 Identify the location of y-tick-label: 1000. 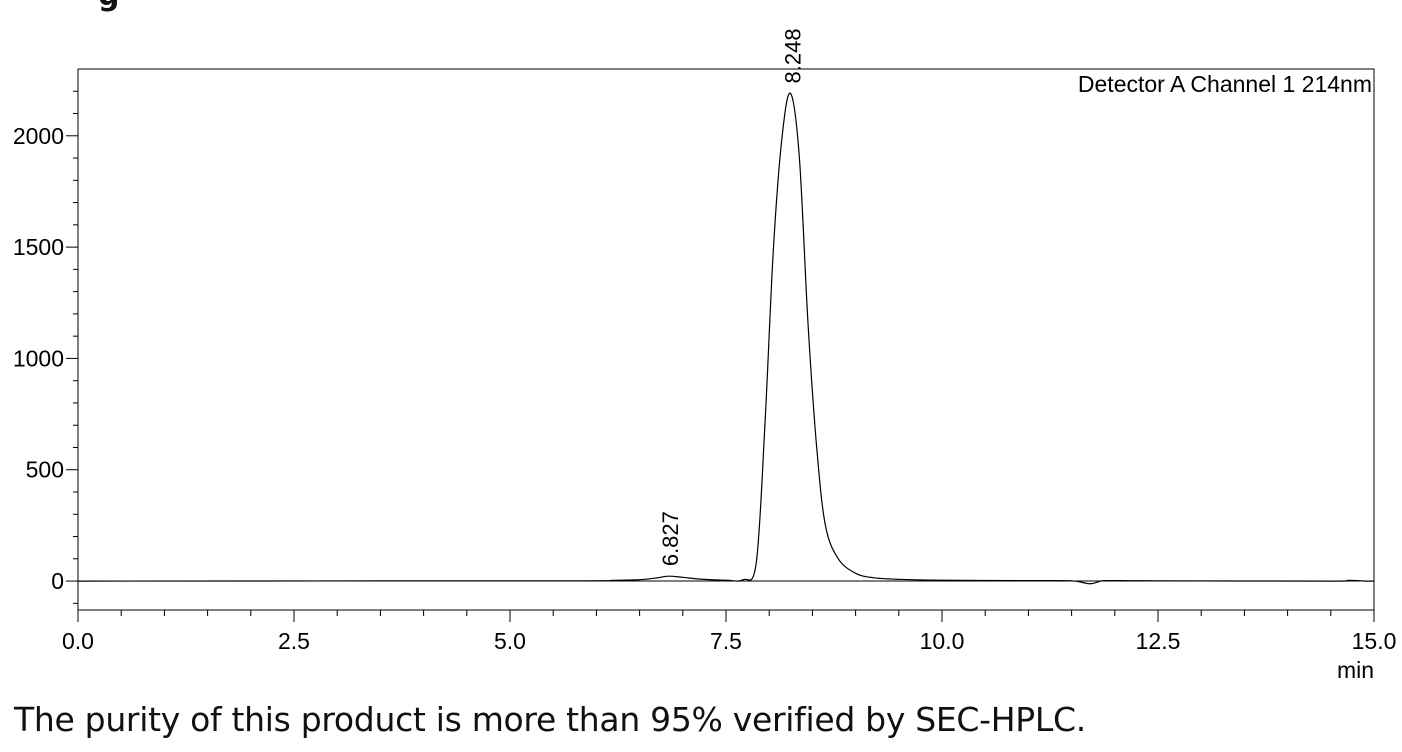
(38, 358).